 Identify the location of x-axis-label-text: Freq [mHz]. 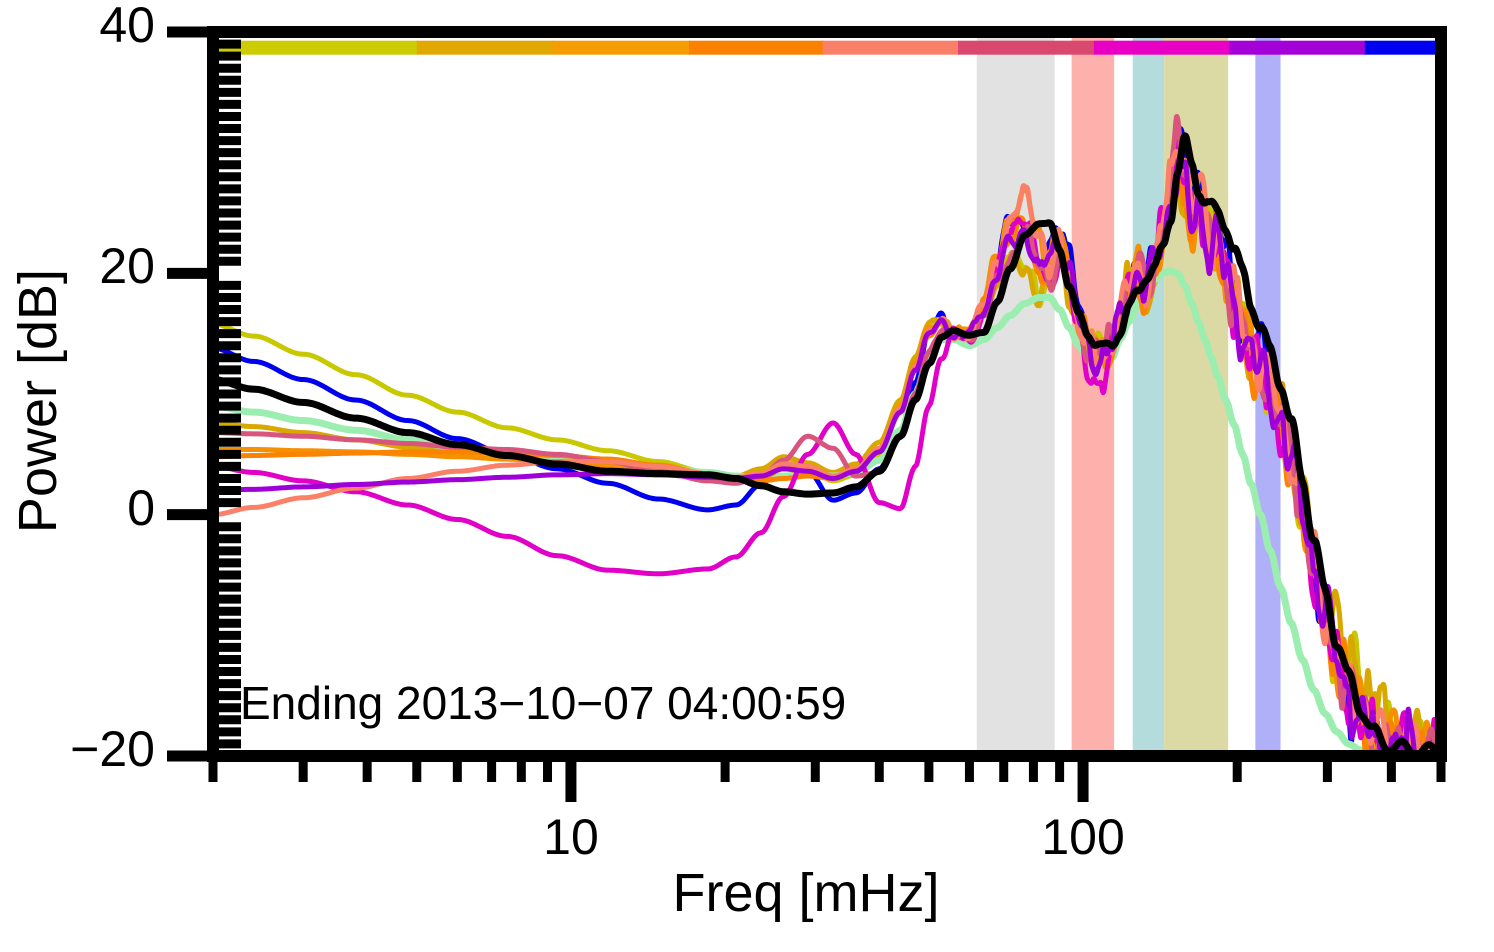
(806, 893).